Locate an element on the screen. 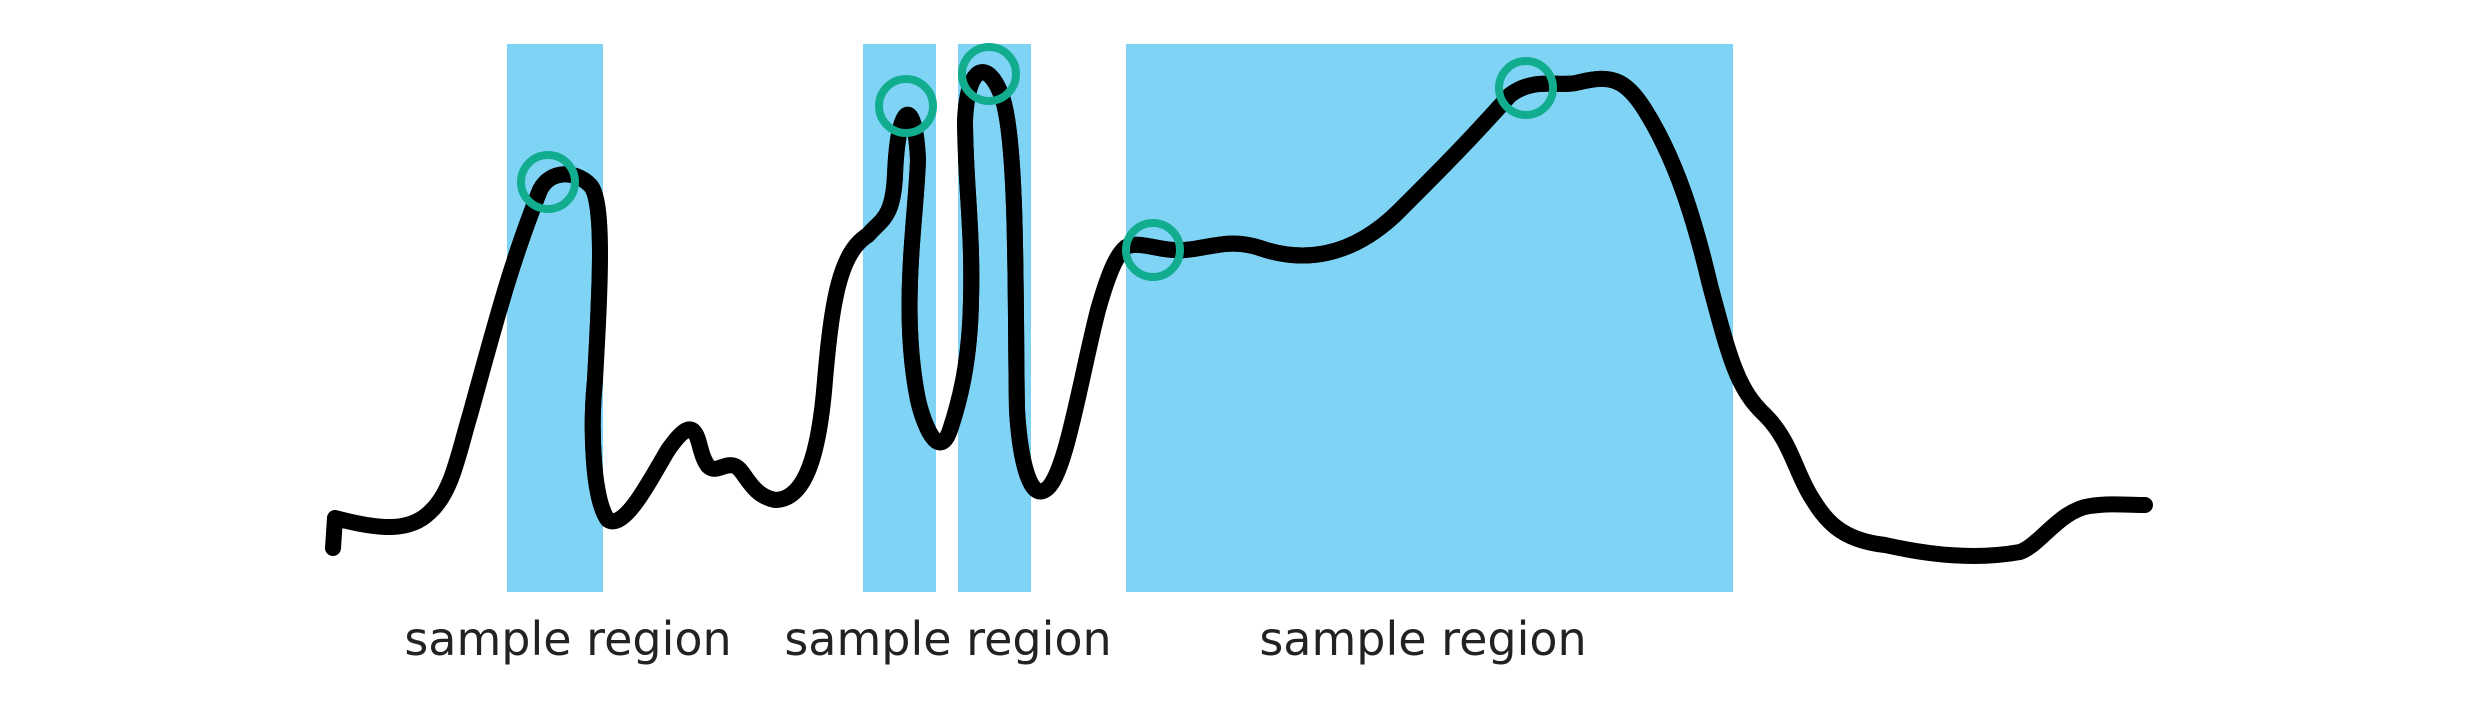  sample-region-label-1: sample region is located at coordinates (567, 639).